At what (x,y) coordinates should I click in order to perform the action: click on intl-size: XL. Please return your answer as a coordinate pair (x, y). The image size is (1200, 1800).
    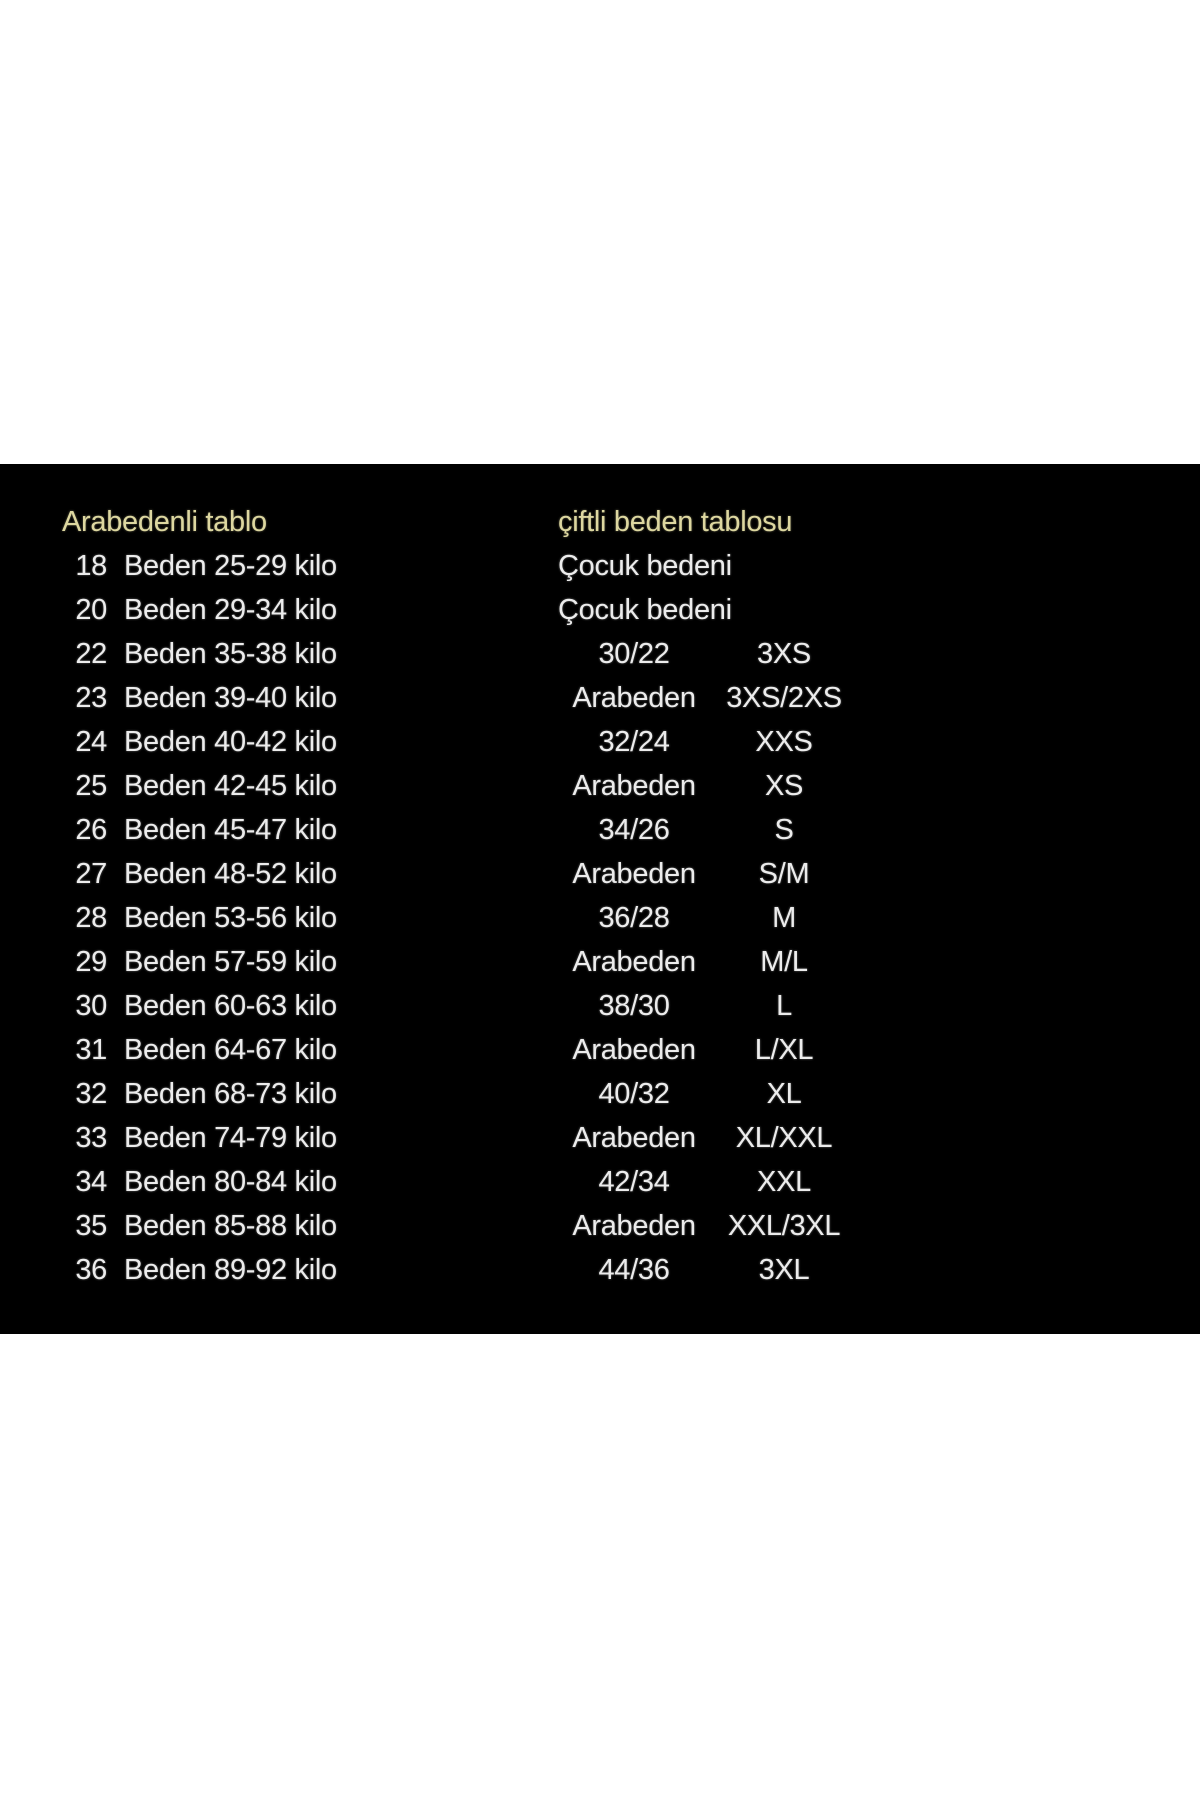
    Looking at the image, I should click on (784, 1094).